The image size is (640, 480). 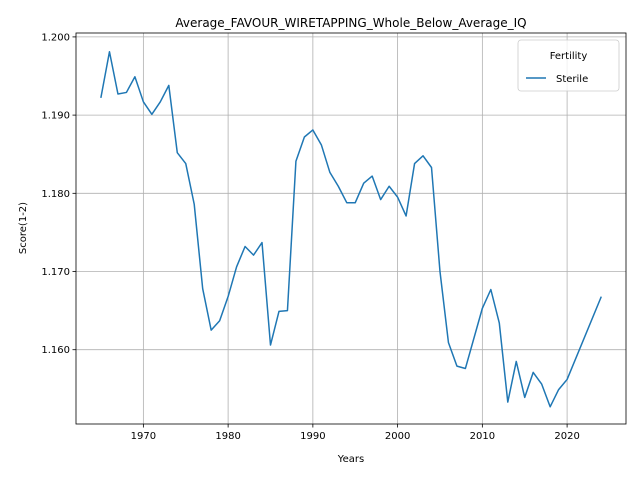 I want to click on x-tick-label: 1970, so click(x=143, y=436).